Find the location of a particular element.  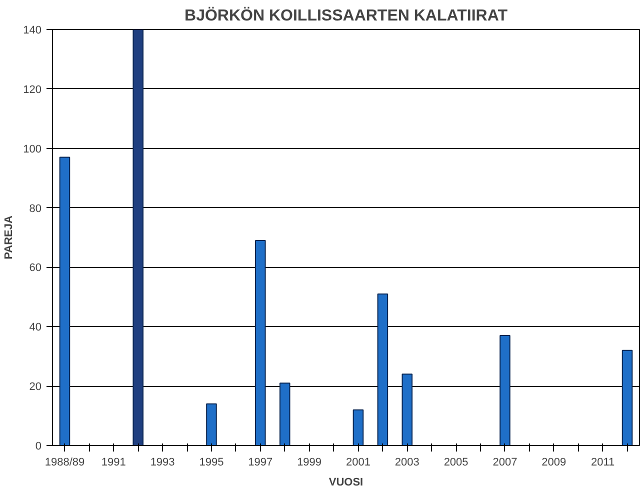

x-tick-label: 2001 is located at coordinates (358, 462).